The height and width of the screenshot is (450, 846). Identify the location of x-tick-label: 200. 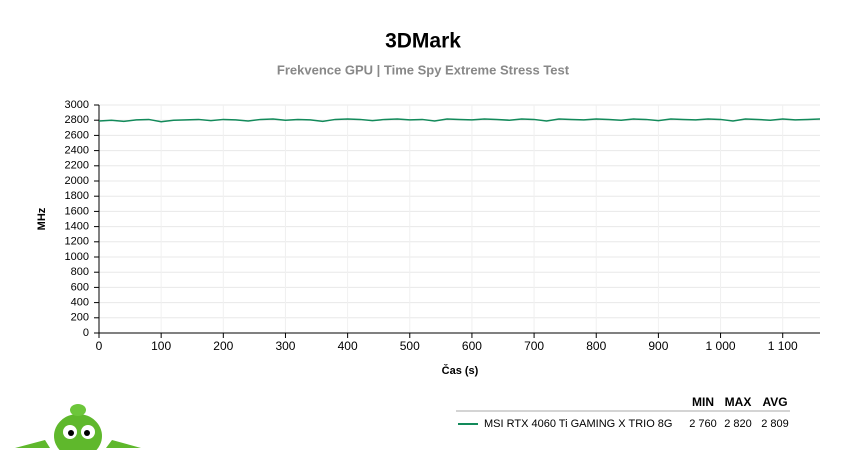
(223, 346).